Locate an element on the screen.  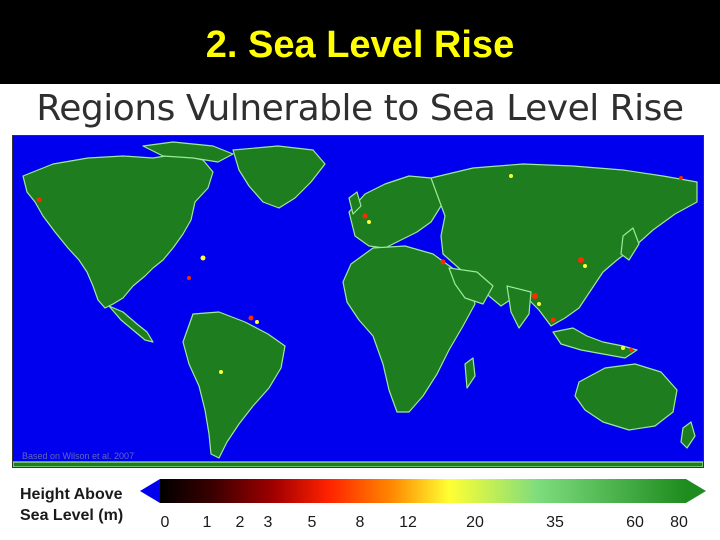
legend-tick: 80 is located at coordinates (679, 522).